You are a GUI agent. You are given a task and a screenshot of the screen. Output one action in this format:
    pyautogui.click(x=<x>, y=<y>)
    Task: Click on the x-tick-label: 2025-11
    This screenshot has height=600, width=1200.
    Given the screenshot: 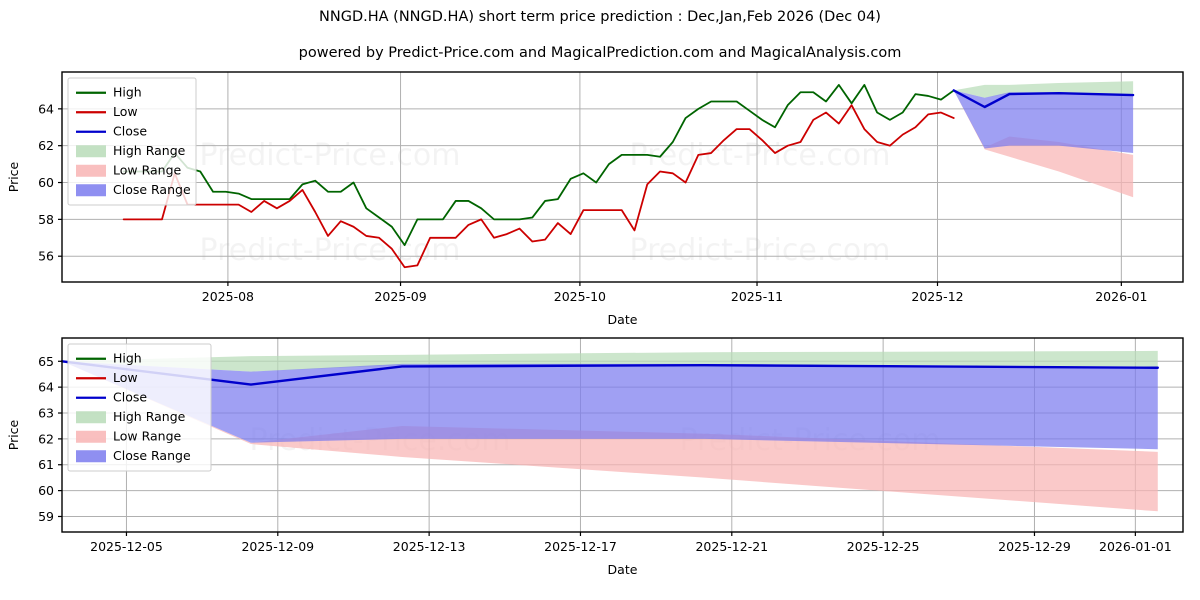 What is the action you would take?
    pyautogui.click(x=757, y=296)
    